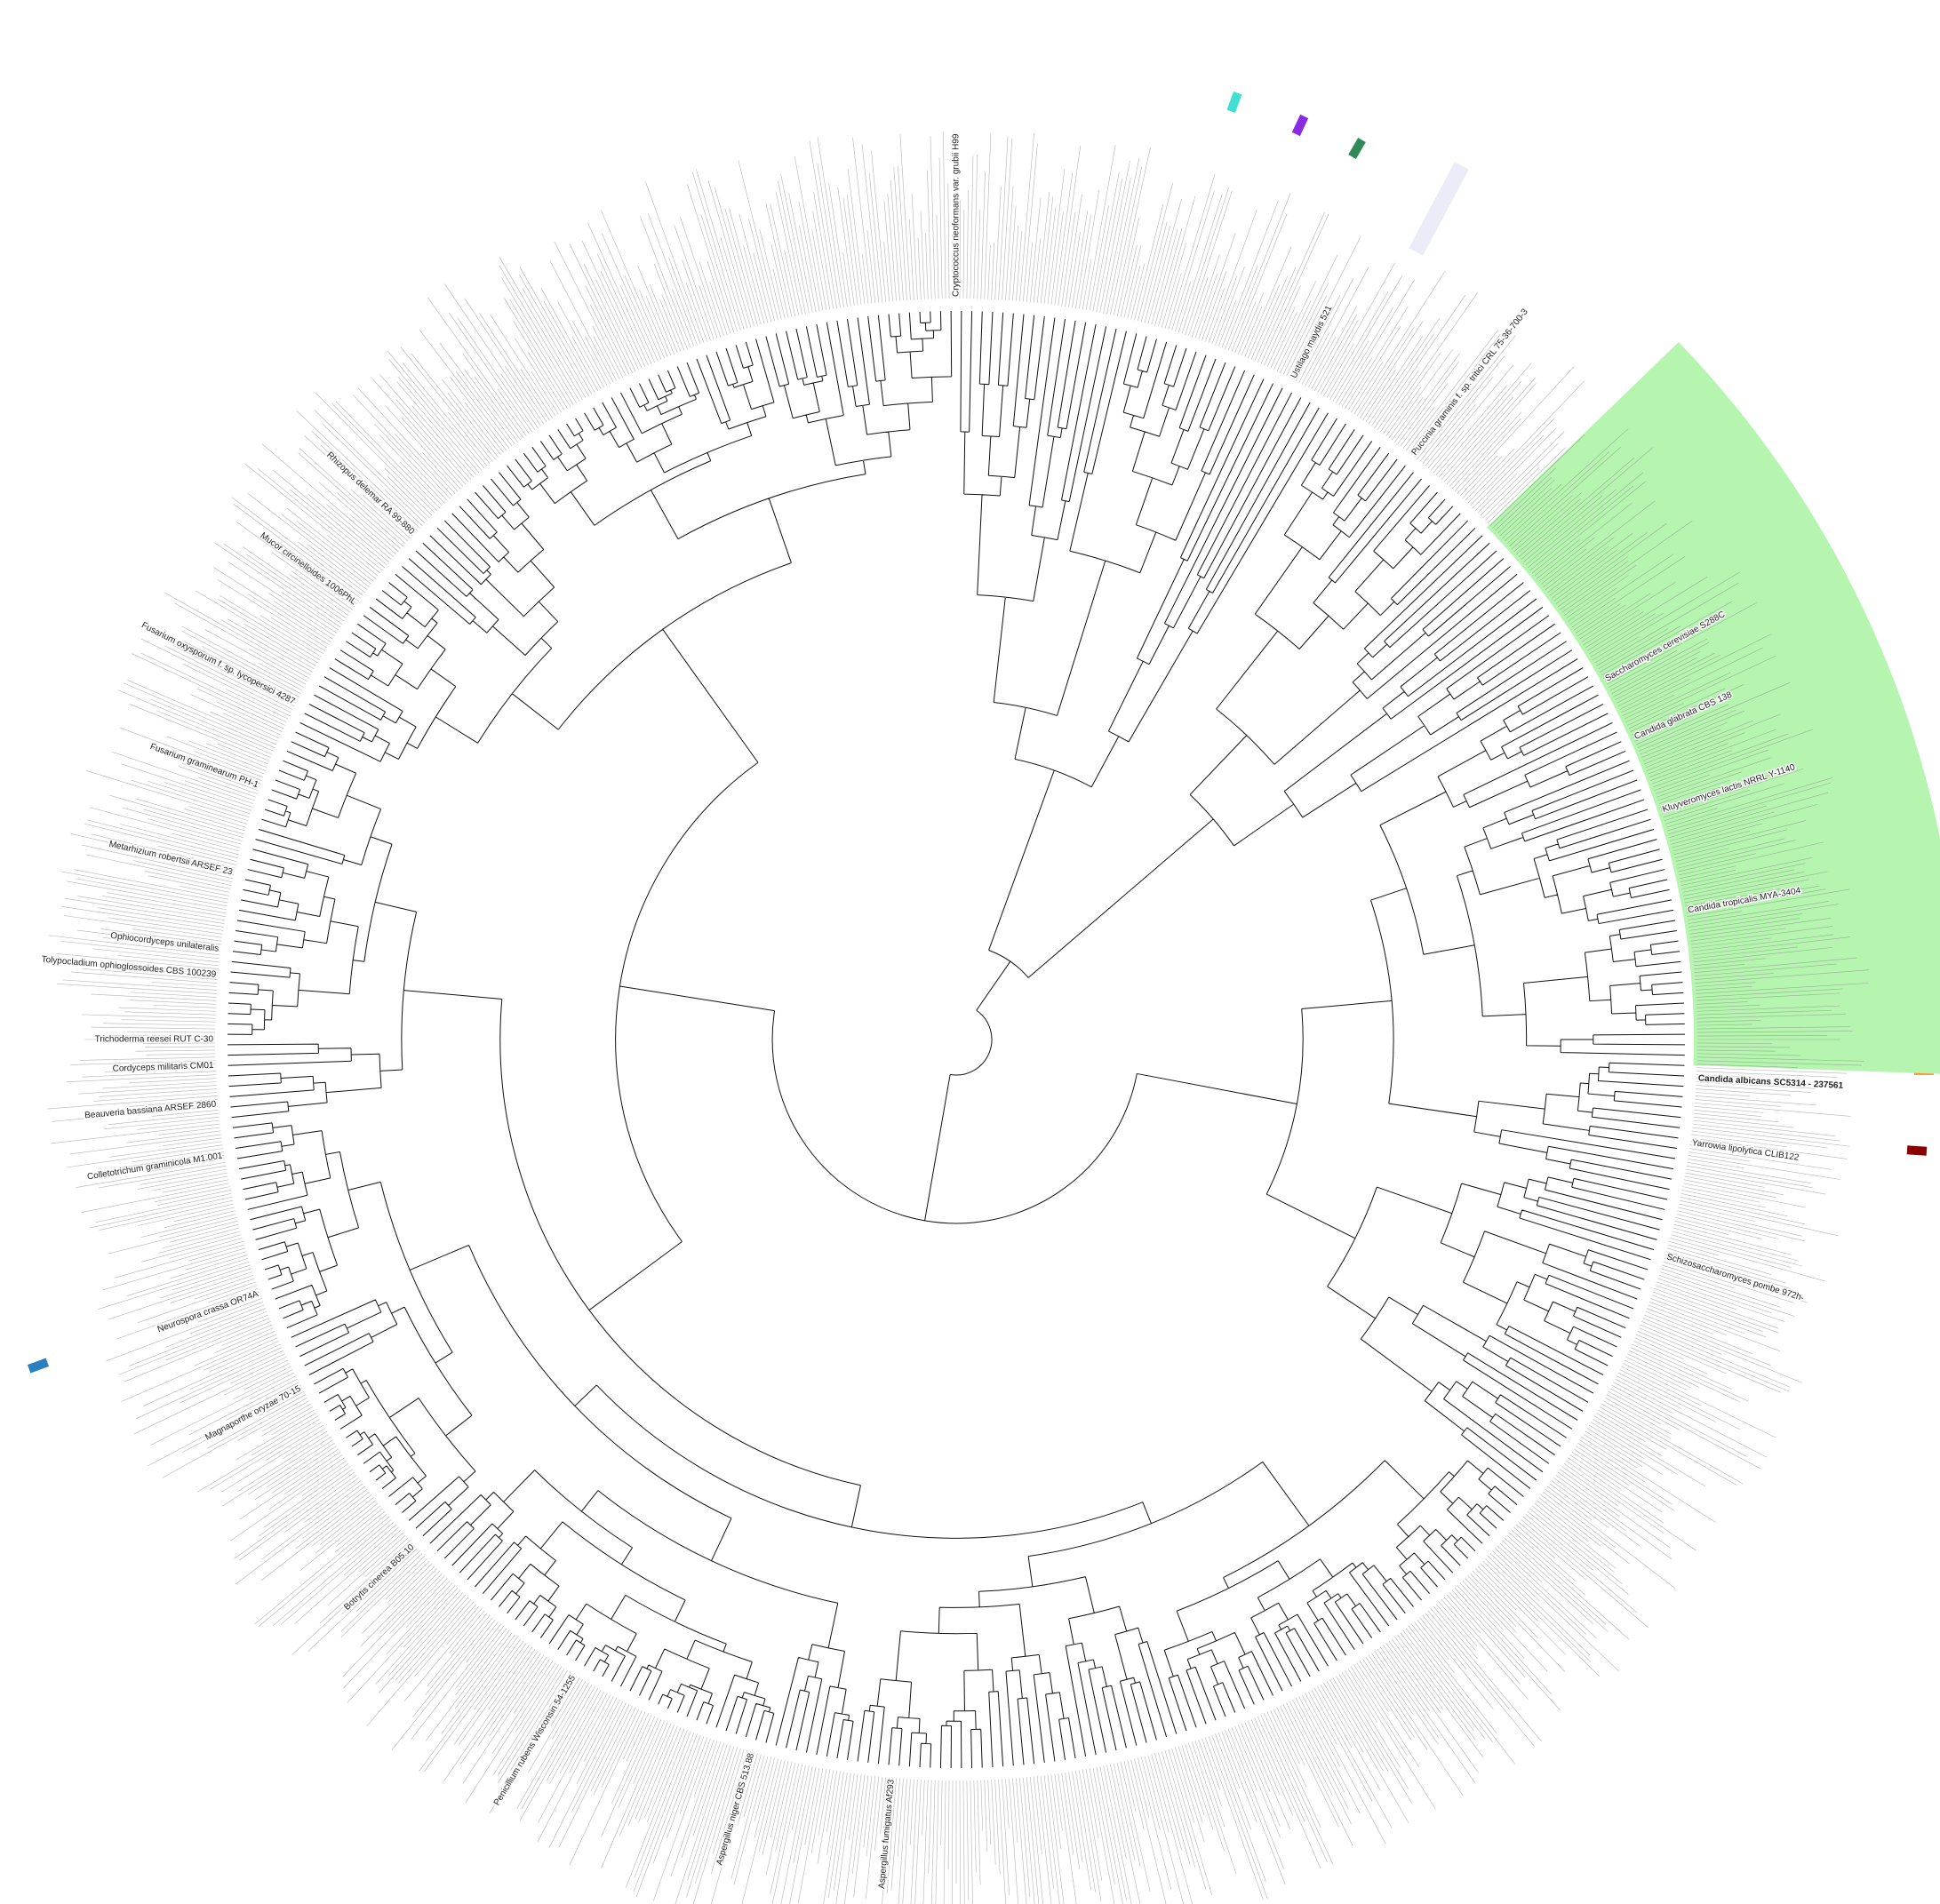 The height and width of the screenshot is (1904, 1940). Describe the element at coordinates (1439, 209) in the screenshot. I see `highlight-band` at that location.